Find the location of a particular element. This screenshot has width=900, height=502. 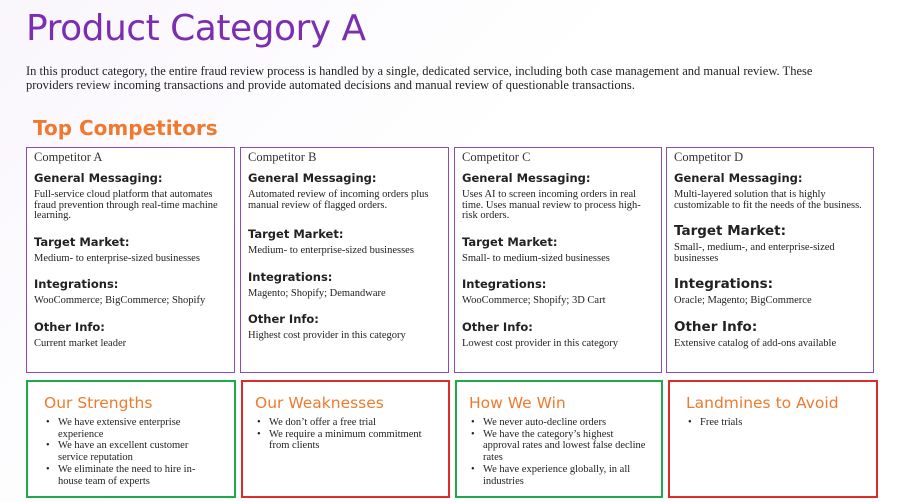

competitor-name: Competitor A is located at coordinates (68, 157).